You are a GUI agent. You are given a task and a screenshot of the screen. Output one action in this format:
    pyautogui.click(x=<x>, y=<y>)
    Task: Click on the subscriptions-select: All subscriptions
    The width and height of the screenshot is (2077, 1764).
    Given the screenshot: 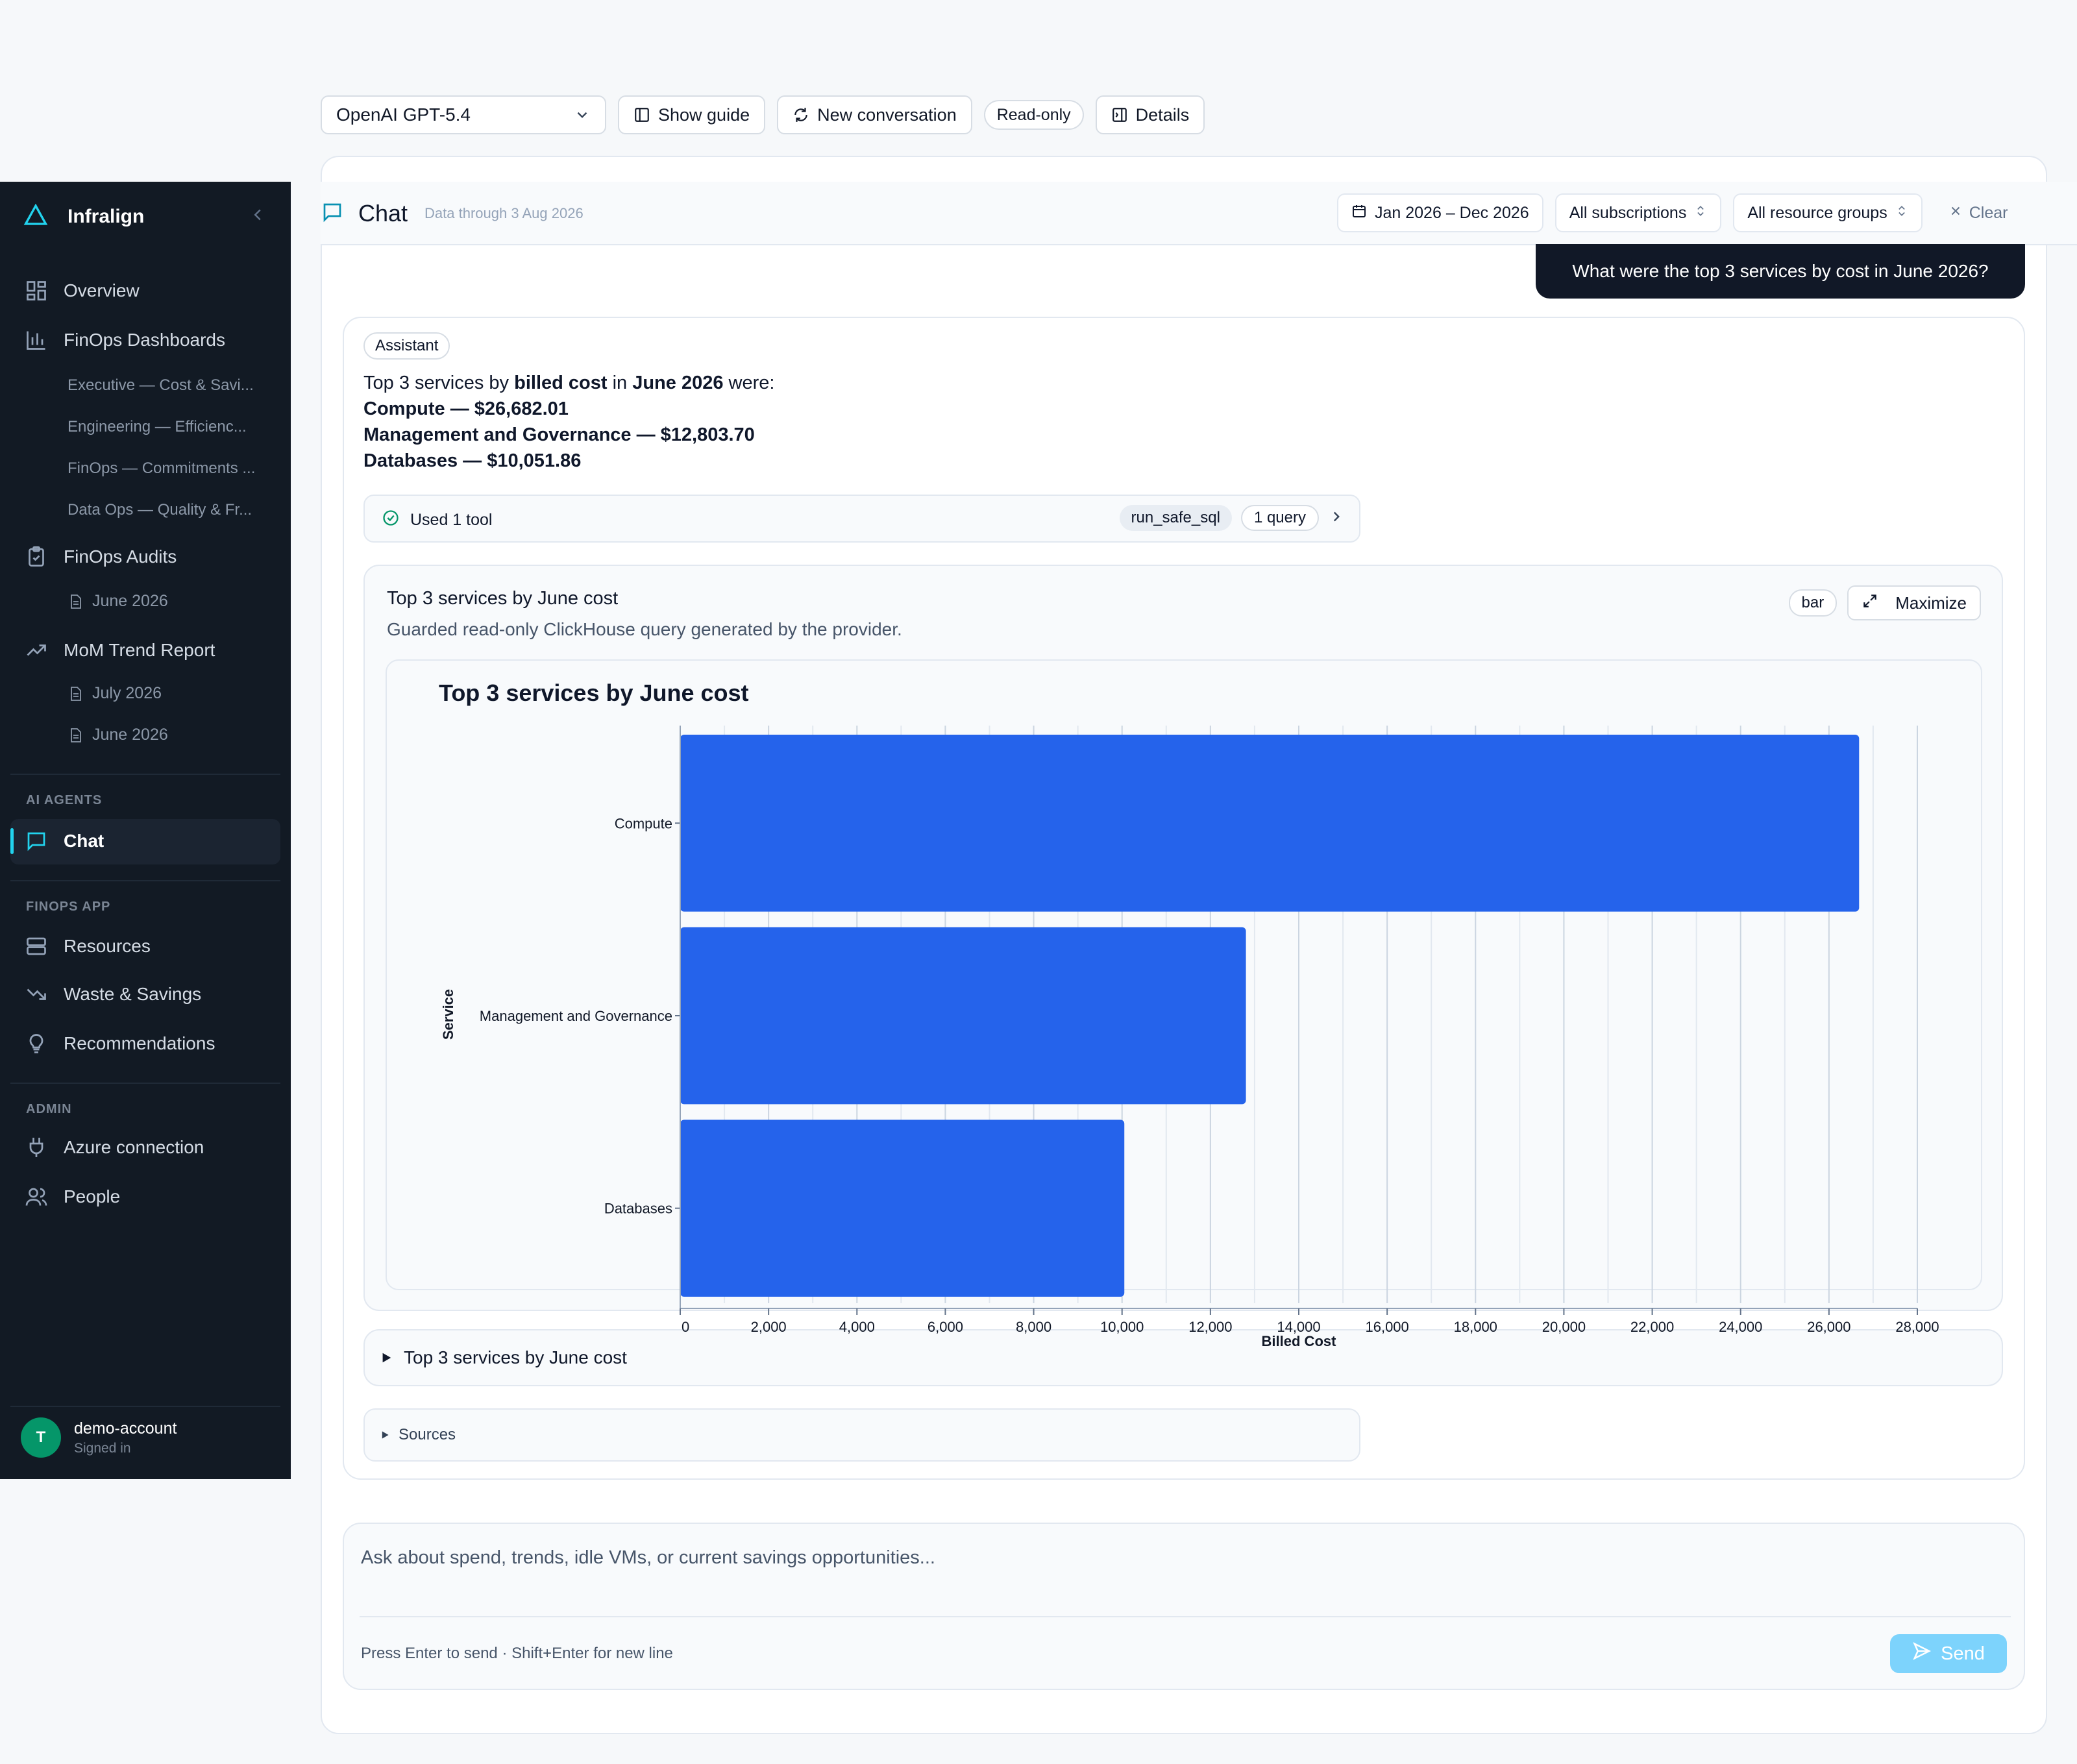 What is the action you would take?
    pyautogui.click(x=1638, y=212)
    